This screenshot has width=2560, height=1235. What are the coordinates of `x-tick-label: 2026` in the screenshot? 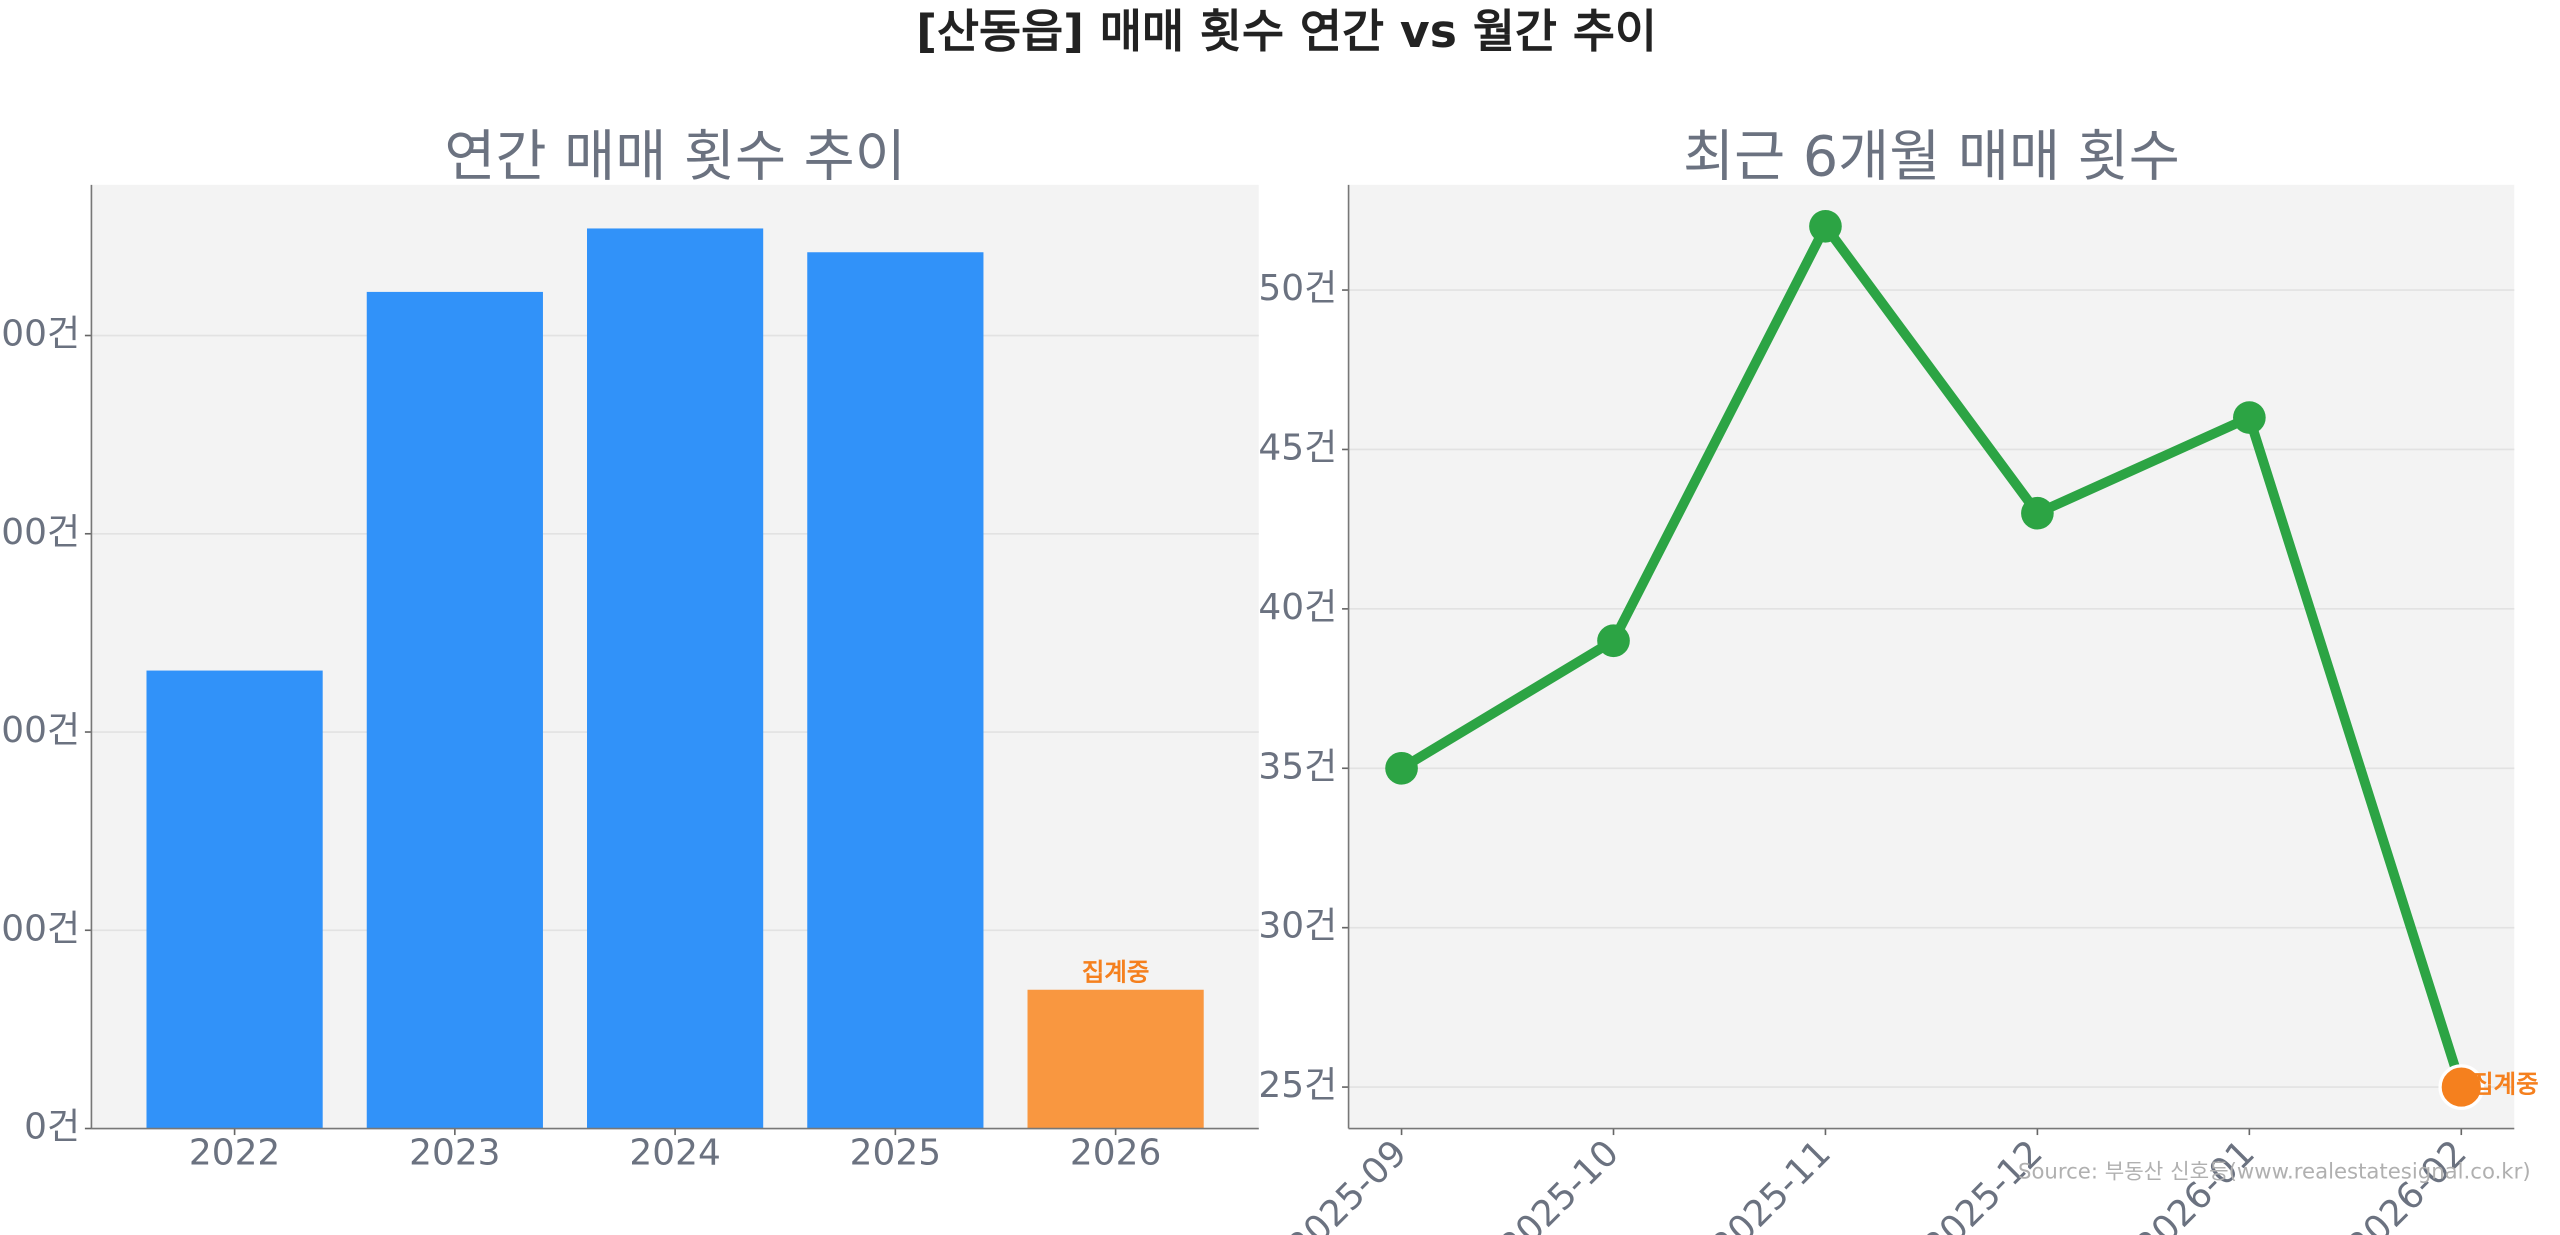 It's located at (1115, 1153).